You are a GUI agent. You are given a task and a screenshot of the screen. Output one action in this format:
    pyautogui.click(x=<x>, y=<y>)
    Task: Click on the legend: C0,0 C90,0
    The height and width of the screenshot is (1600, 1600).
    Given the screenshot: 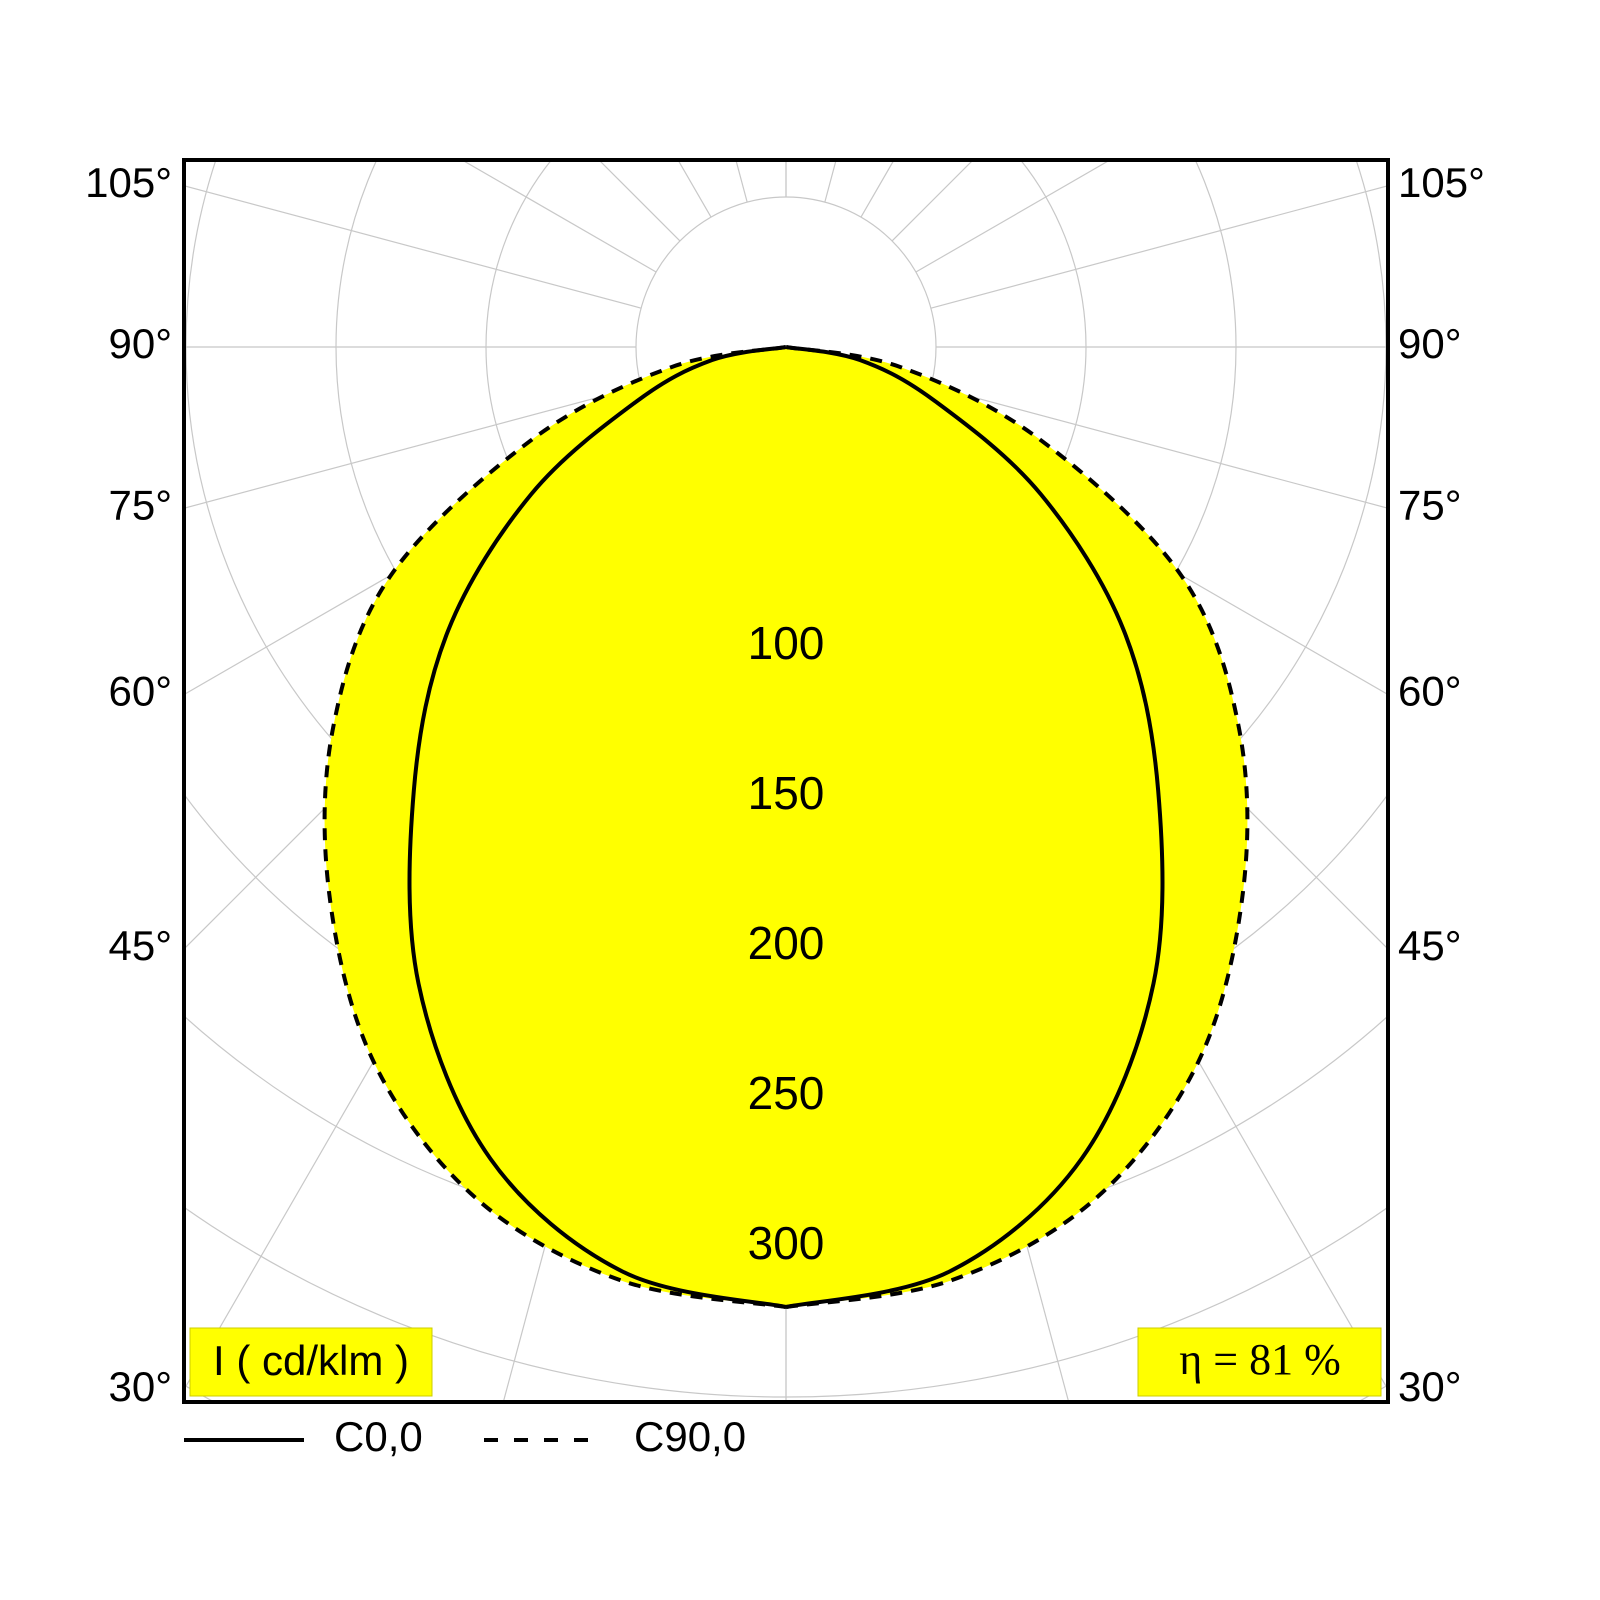 What is the action you would take?
    pyautogui.click(x=465, y=1436)
    